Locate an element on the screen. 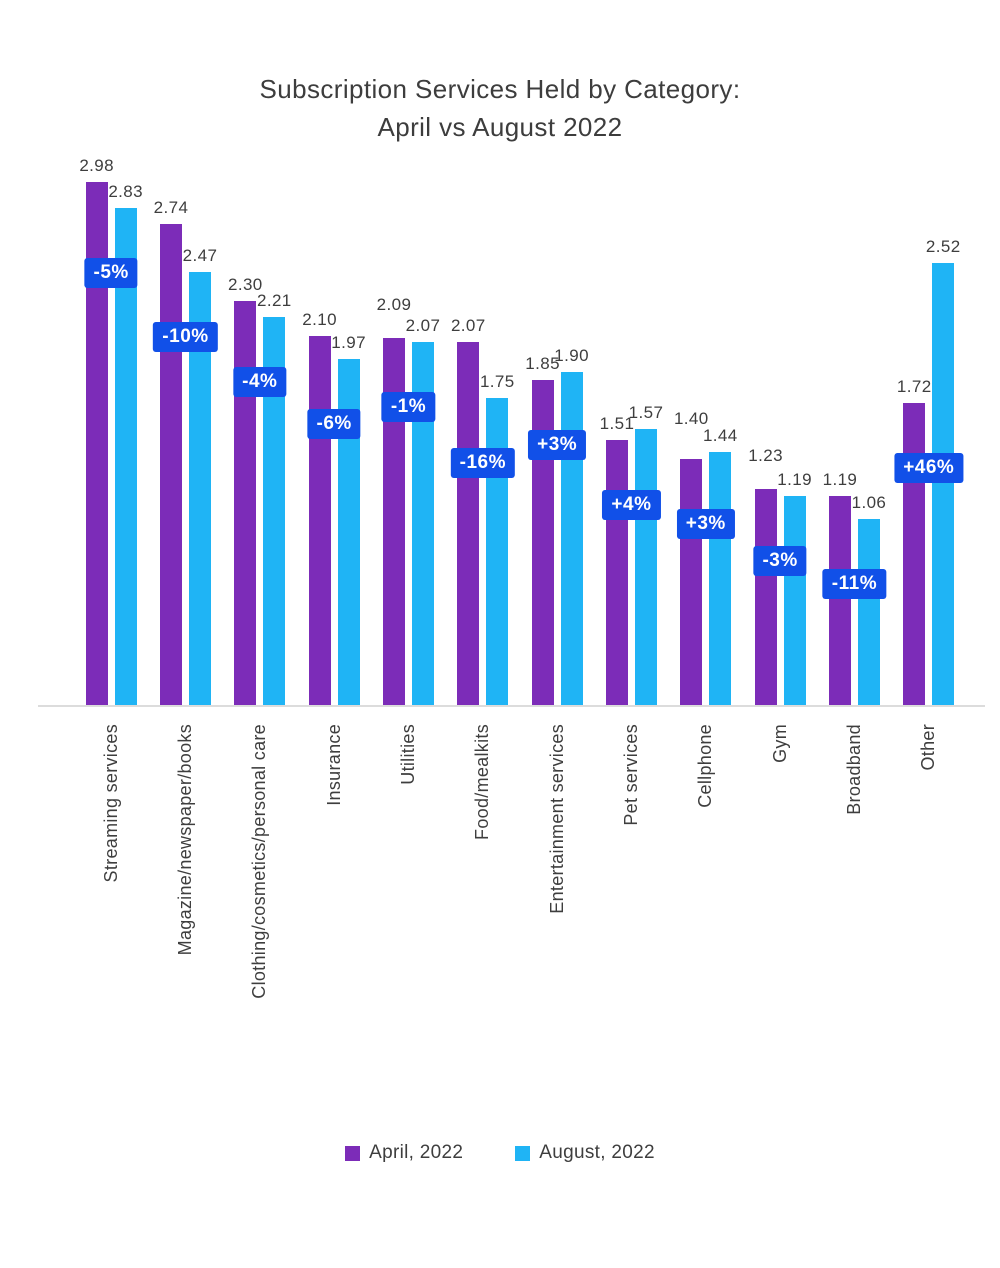  legend-item-april: April, 2022 is located at coordinates (404, 1153).